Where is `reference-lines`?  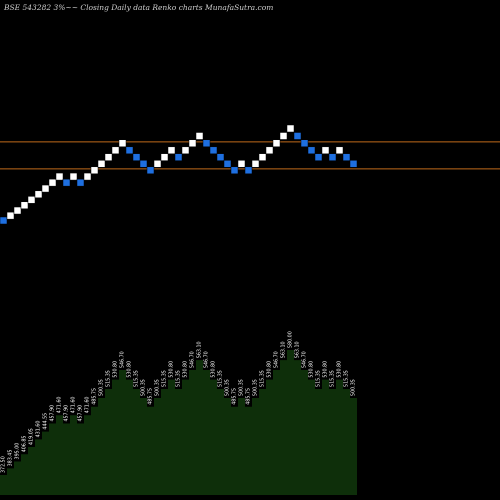
reference-lines is located at coordinates (250, 155).